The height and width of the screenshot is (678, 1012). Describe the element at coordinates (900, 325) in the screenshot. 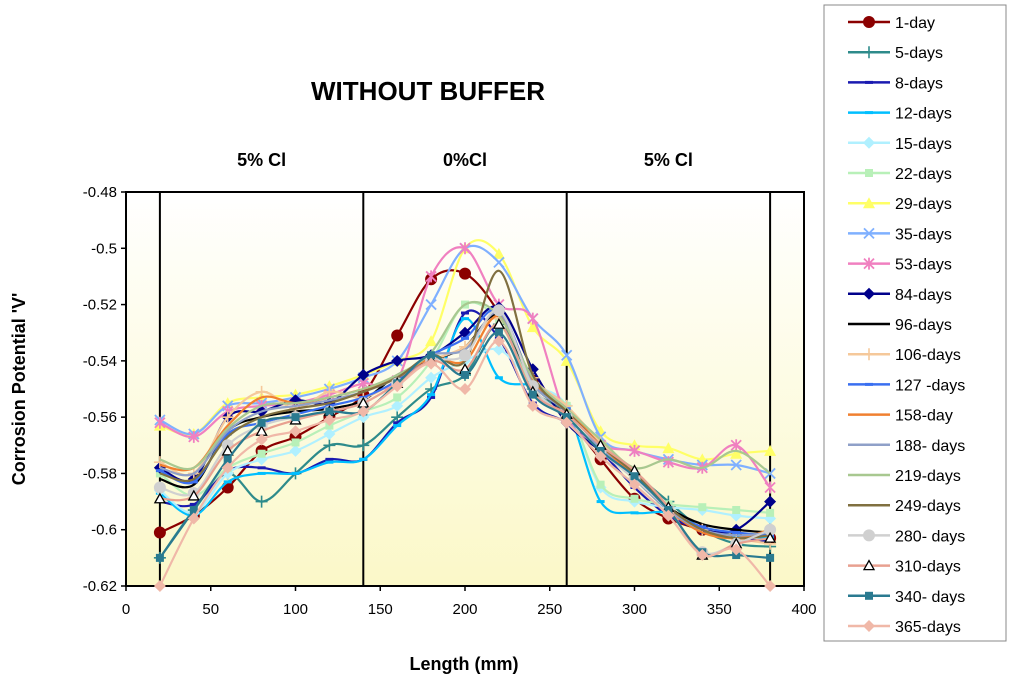

I see `legend-item: 96-days` at that location.